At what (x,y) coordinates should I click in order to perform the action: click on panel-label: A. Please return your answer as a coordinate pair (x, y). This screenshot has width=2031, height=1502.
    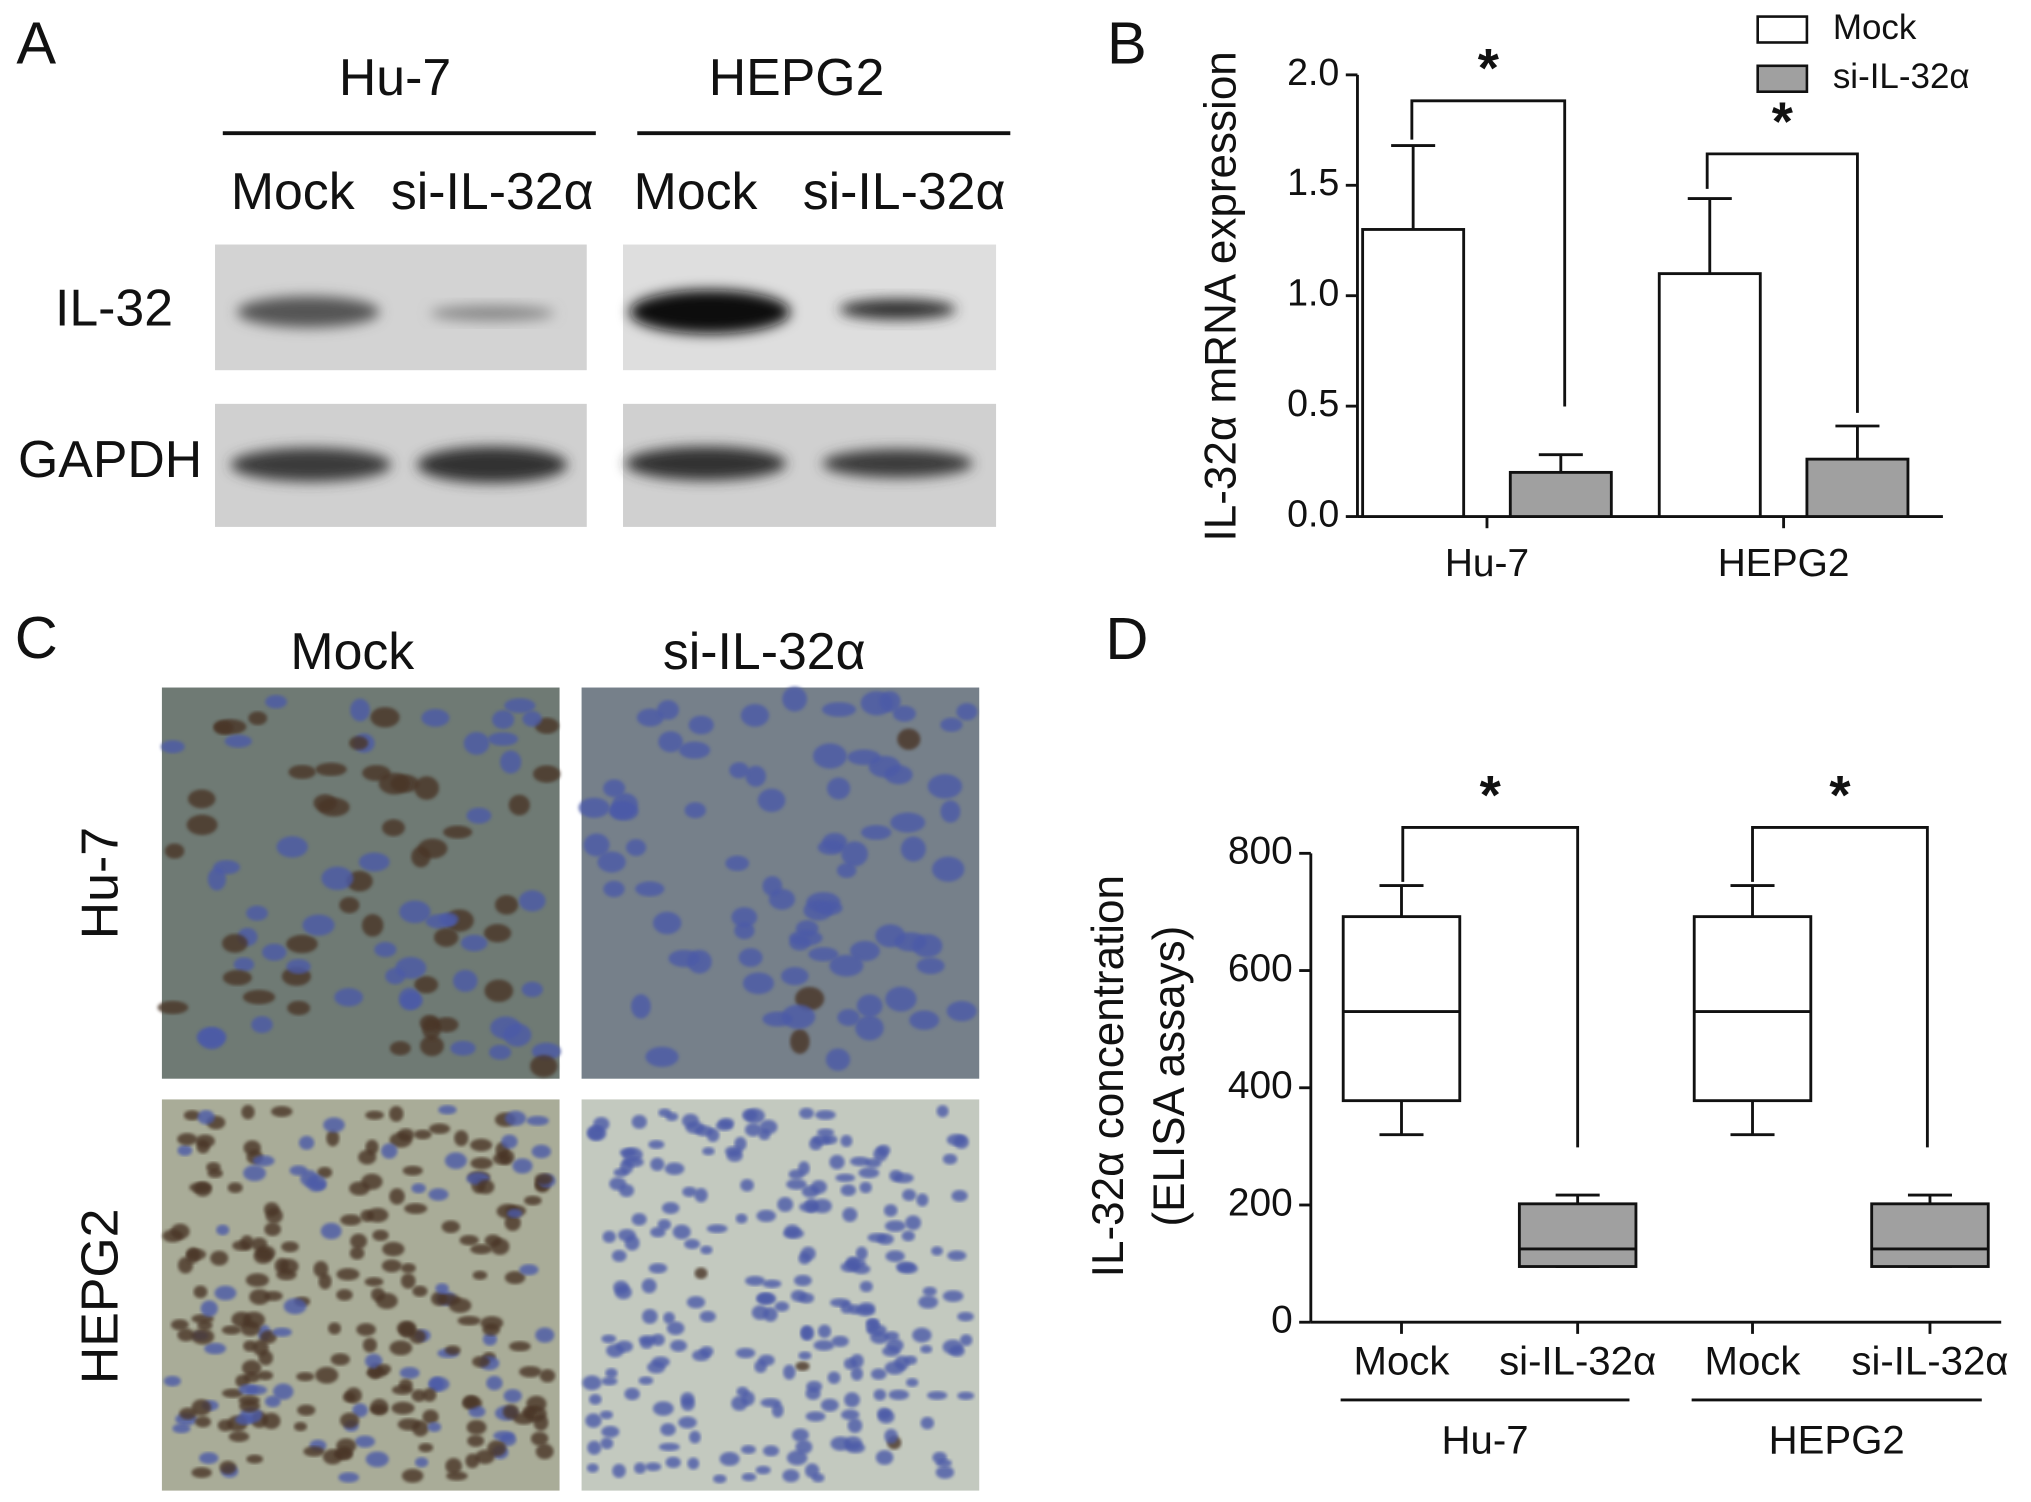
    Looking at the image, I should click on (36, 42).